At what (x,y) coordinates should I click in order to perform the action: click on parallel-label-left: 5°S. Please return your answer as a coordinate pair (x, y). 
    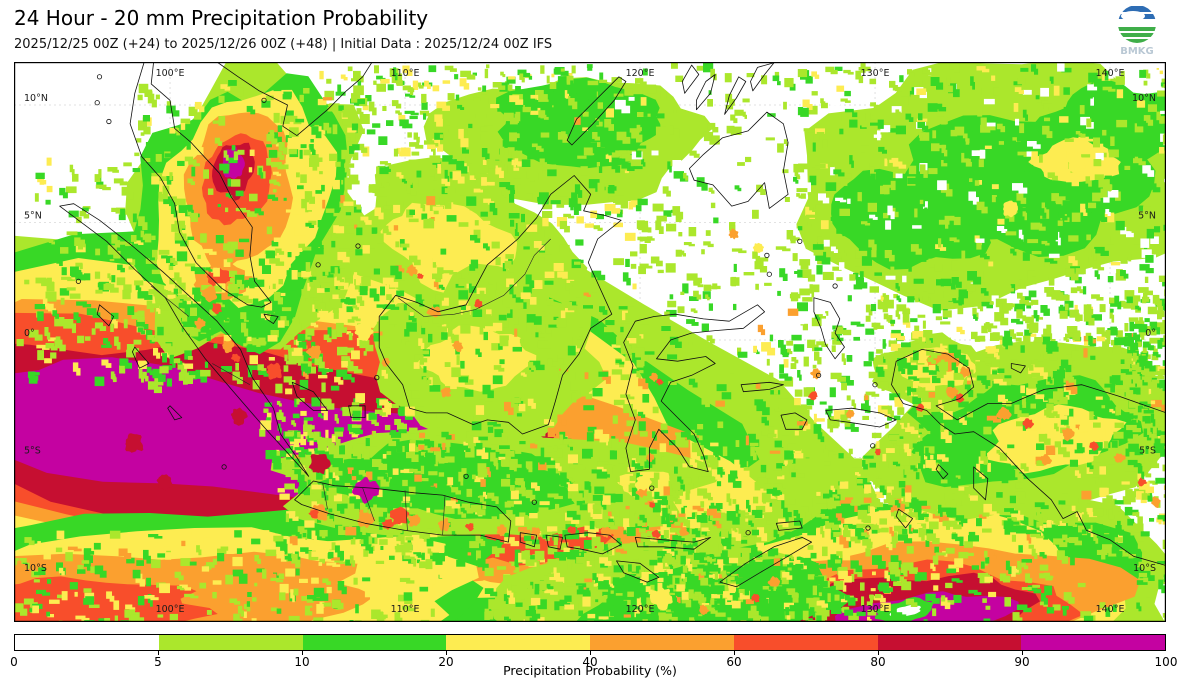
    Looking at the image, I should click on (32, 451).